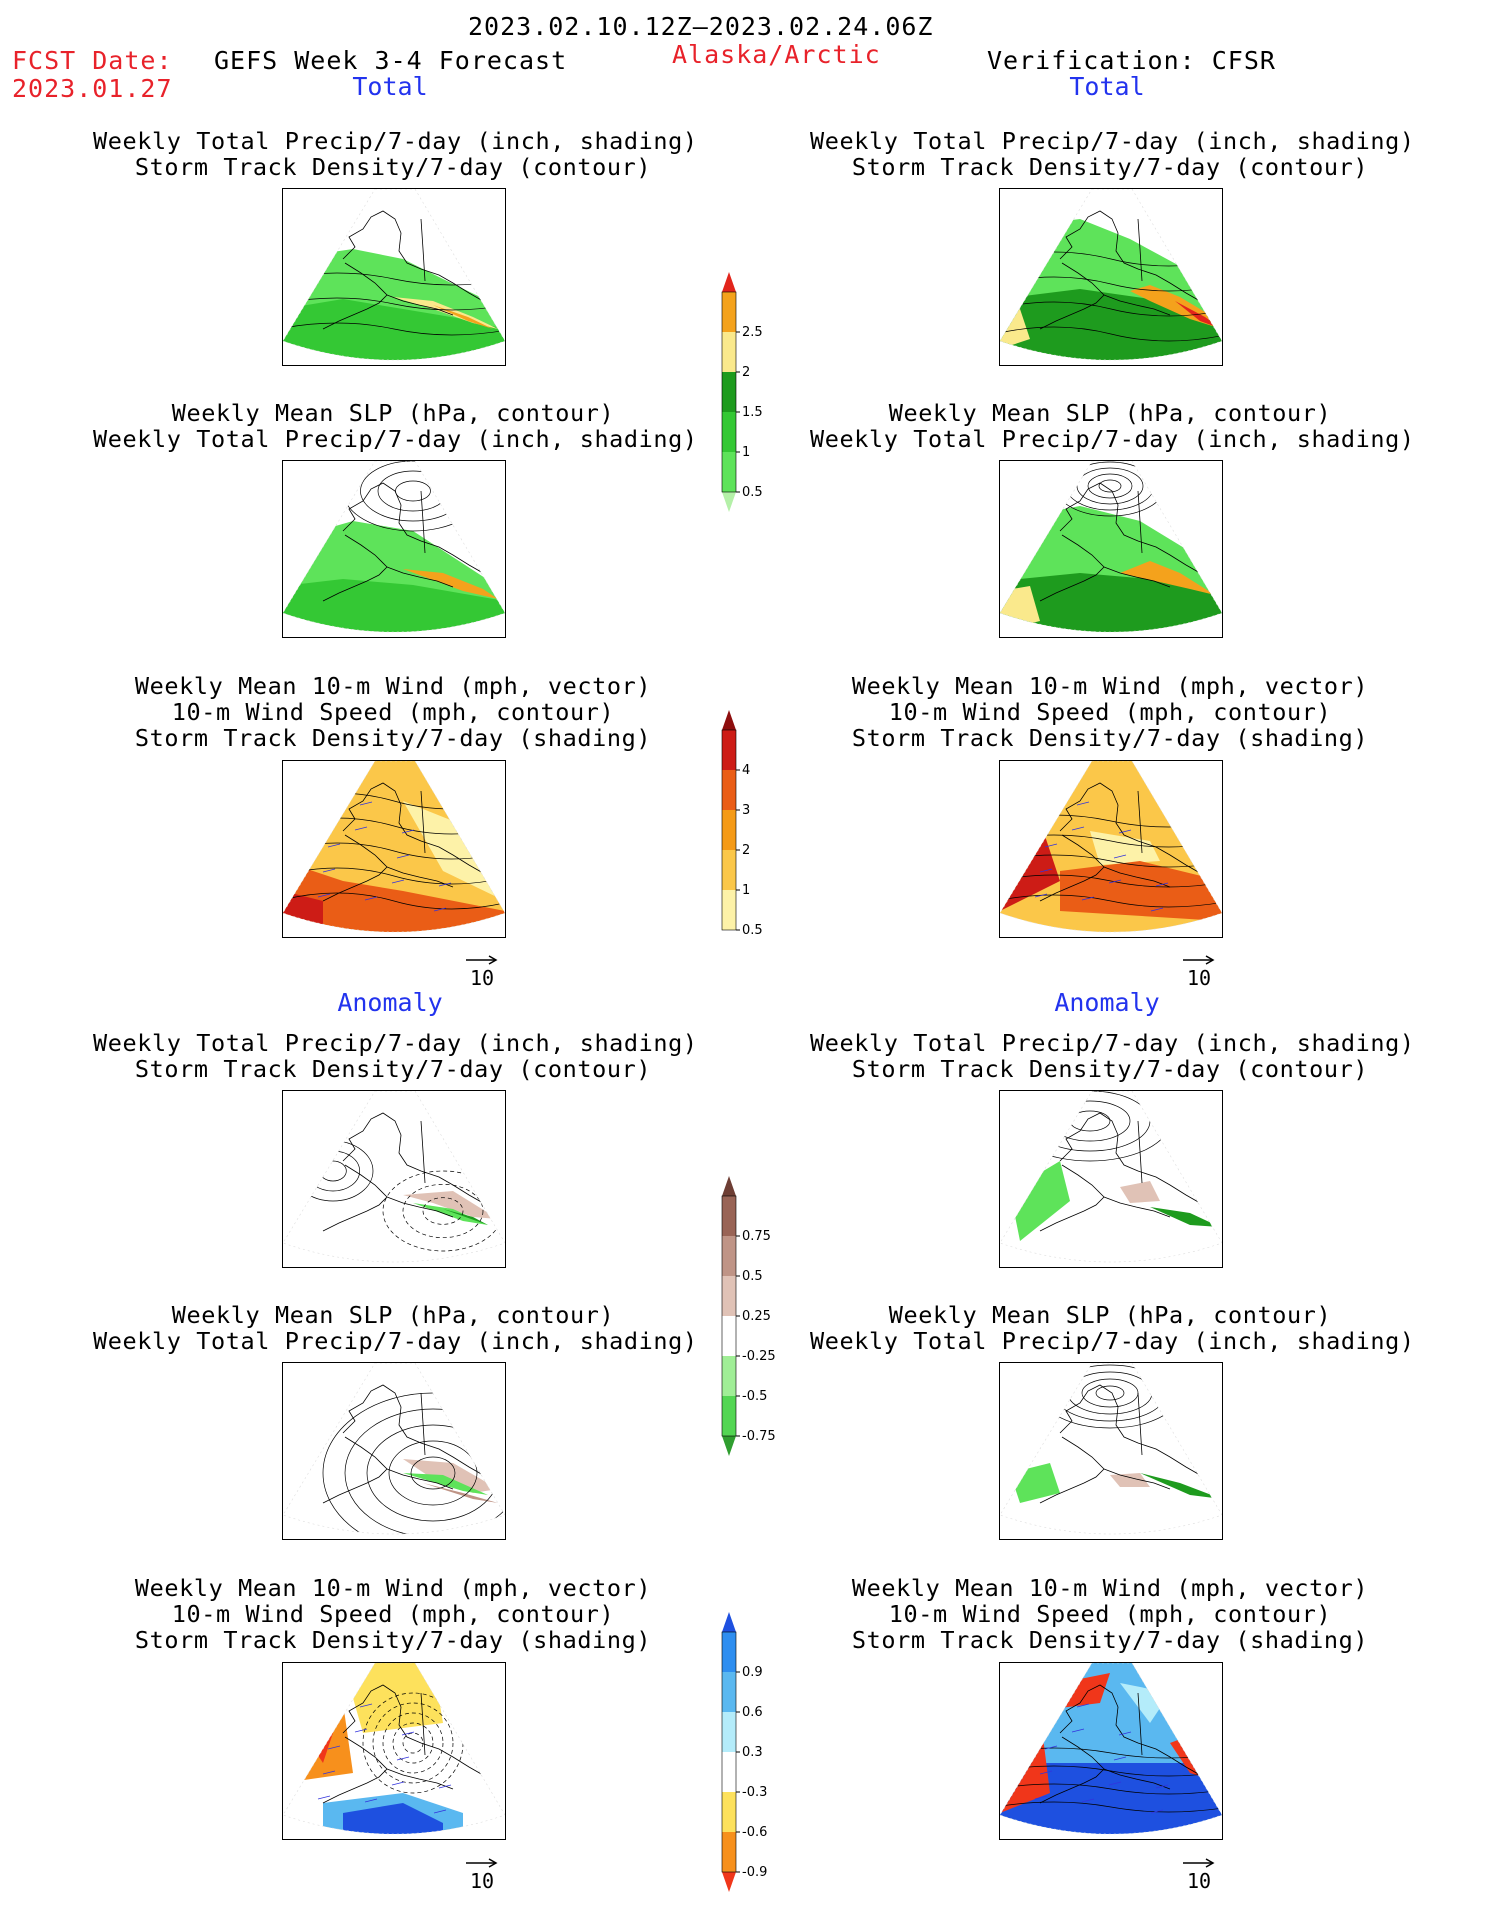 The image size is (1487, 1925). What do you see at coordinates (1107, 1002) in the screenshot?
I see `section-anomaly-right: Anomaly` at bounding box center [1107, 1002].